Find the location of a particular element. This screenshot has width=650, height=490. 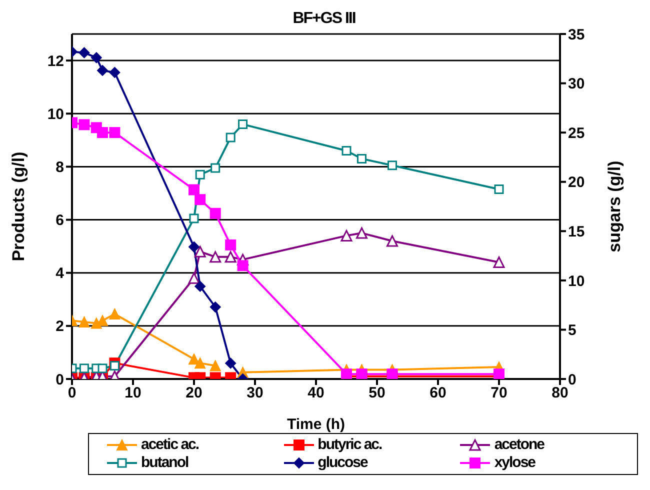

chart-title: BF+GS III is located at coordinates (324, 19).